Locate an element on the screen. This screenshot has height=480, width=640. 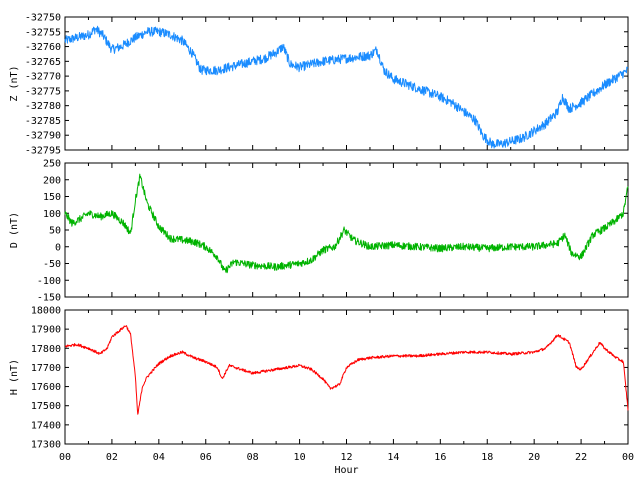
y-tick-label: -32750 is located at coordinates (43, 18).